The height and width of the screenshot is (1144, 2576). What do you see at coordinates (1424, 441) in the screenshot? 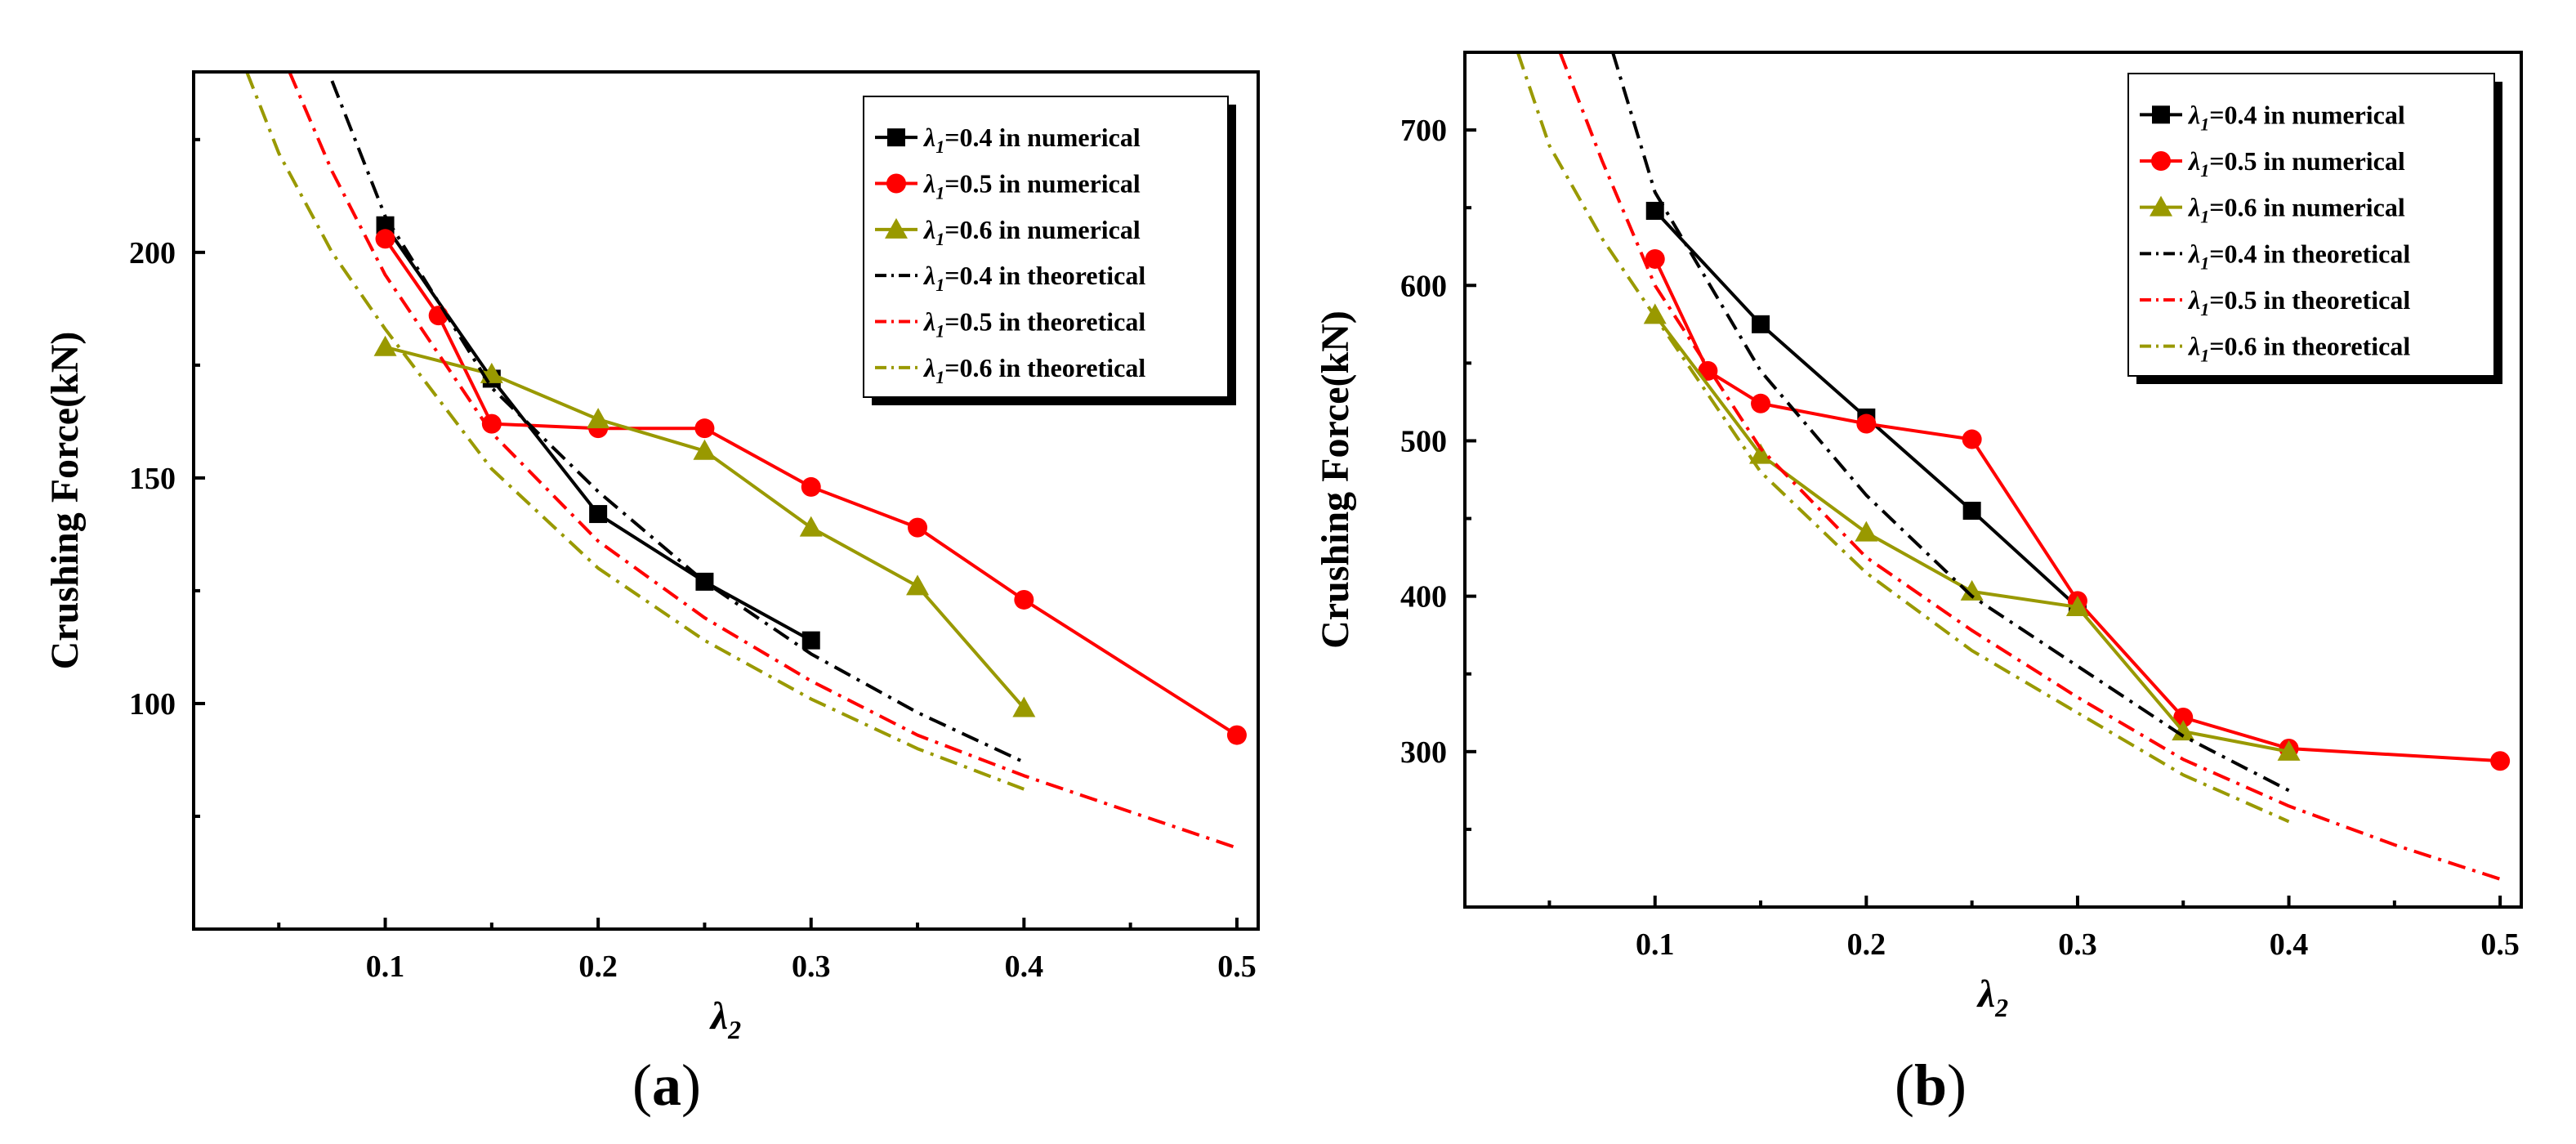
I see `y-tick-label: 500` at bounding box center [1424, 441].